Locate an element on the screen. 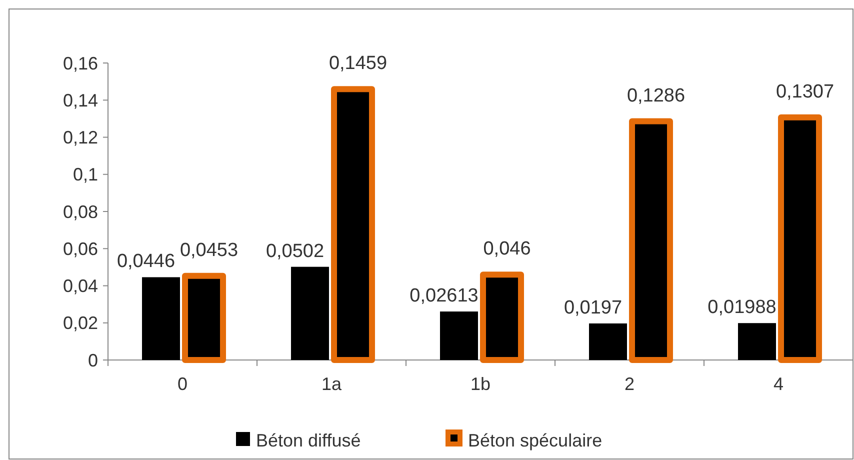  y-tick-label: 0,1 is located at coordinates (85, 174).